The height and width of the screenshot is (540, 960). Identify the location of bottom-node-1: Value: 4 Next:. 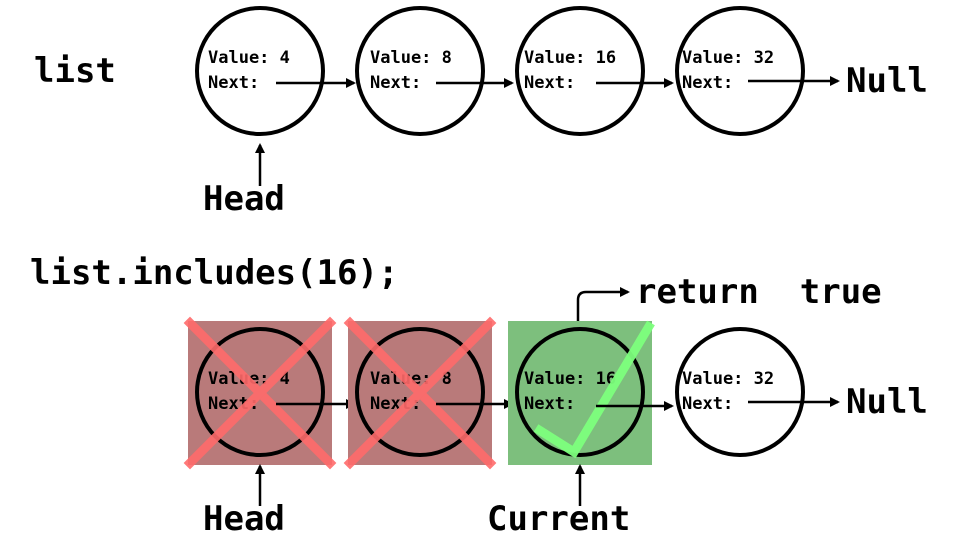
(260, 393).